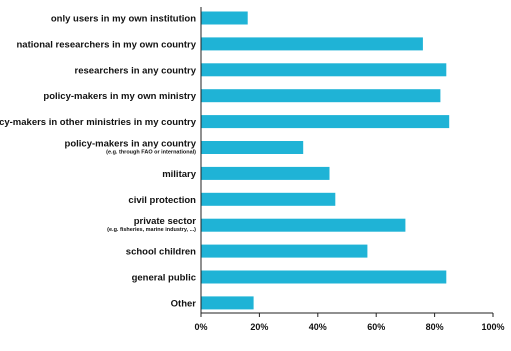 The height and width of the screenshot is (351, 511). What do you see at coordinates (123, 19) in the screenshot?
I see `category-label: only users in my own institution` at bounding box center [123, 19].